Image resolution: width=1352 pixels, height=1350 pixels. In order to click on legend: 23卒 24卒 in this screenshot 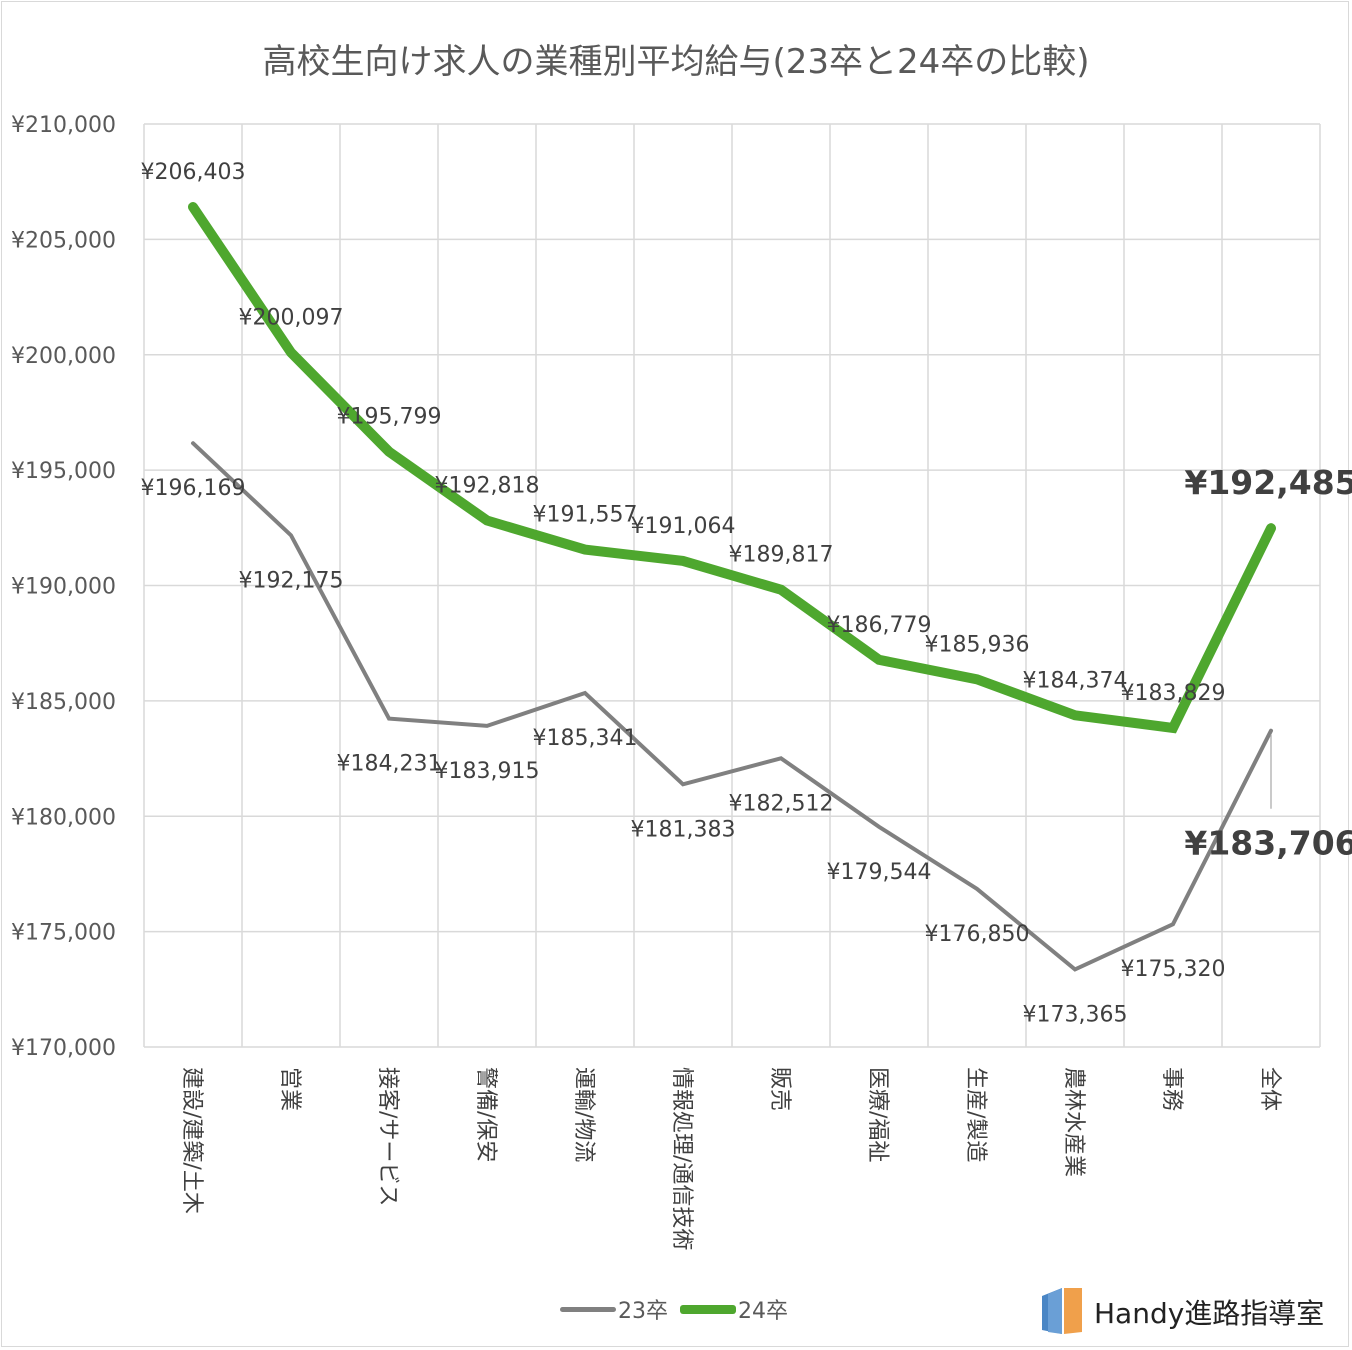, I will do `click(680, 1309)`.